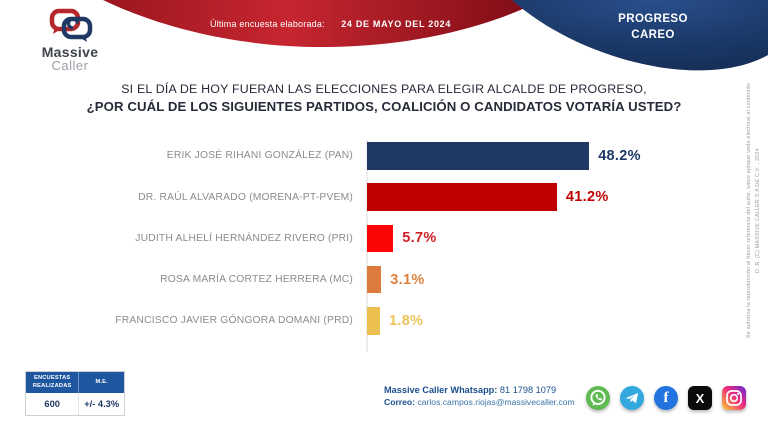  What do you see at coordinates (101, 381) in the screenshot?
I see `stats-header-me: M.E.` at bounding box center [101, 381].